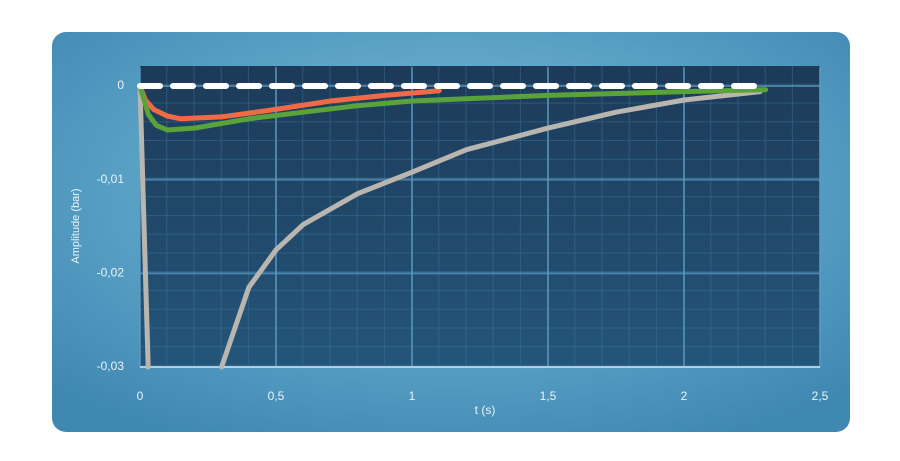 The height and width of the screenshot is (461, 900). I want to click on x-axis-title: t (s), so click(485, 410).